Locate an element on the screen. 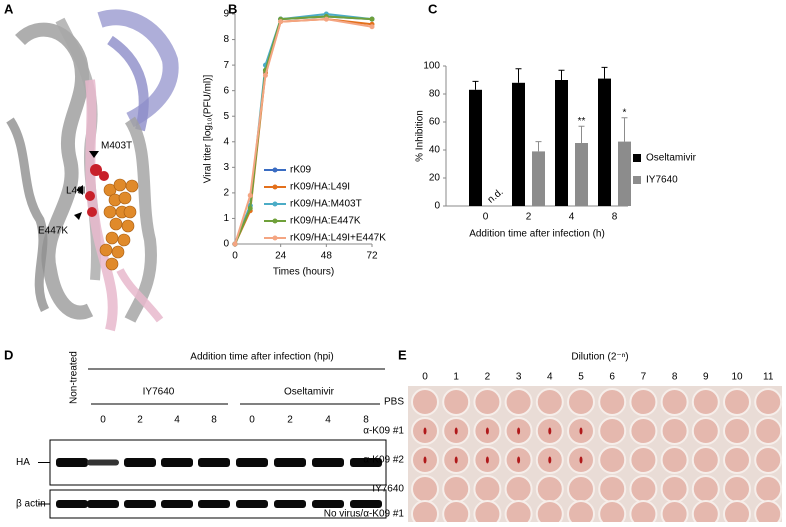 The image size is (786, 527). significance-mark: ** is located at coordinates (582, 121).